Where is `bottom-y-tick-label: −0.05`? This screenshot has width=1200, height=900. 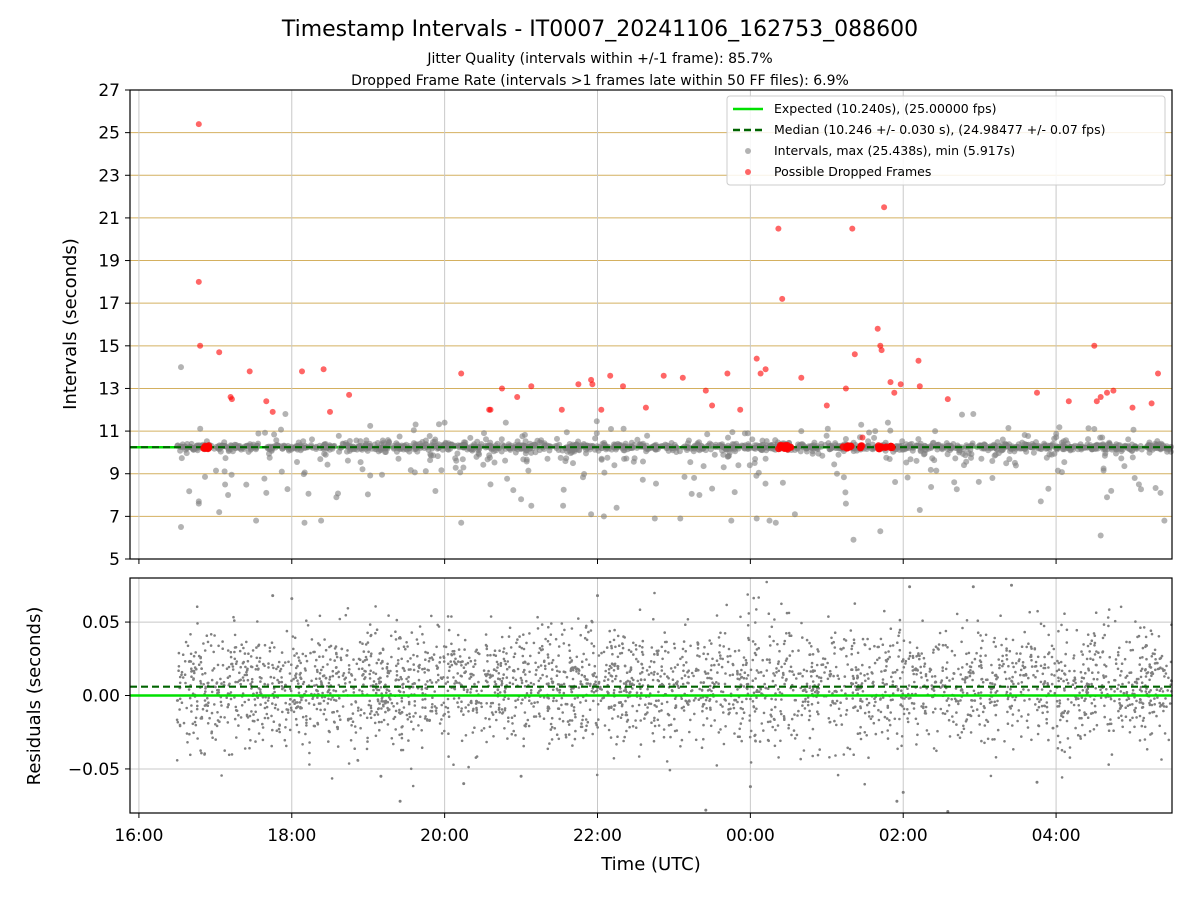
bottom-y-tick-label: −0.05 is located at coordinates (94, 770).